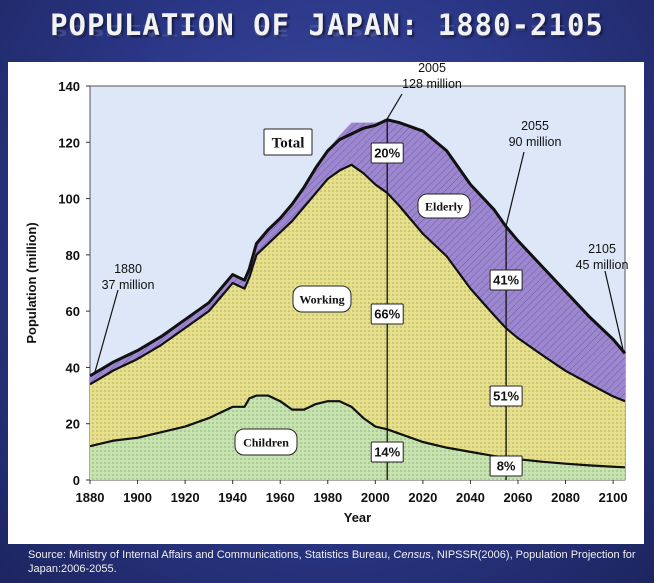 The width and height of the screenshot is (654, 583). Describe the element at coordinates (327, 497) in the screenshot. I see `x-tick-label: 1980` at that location.